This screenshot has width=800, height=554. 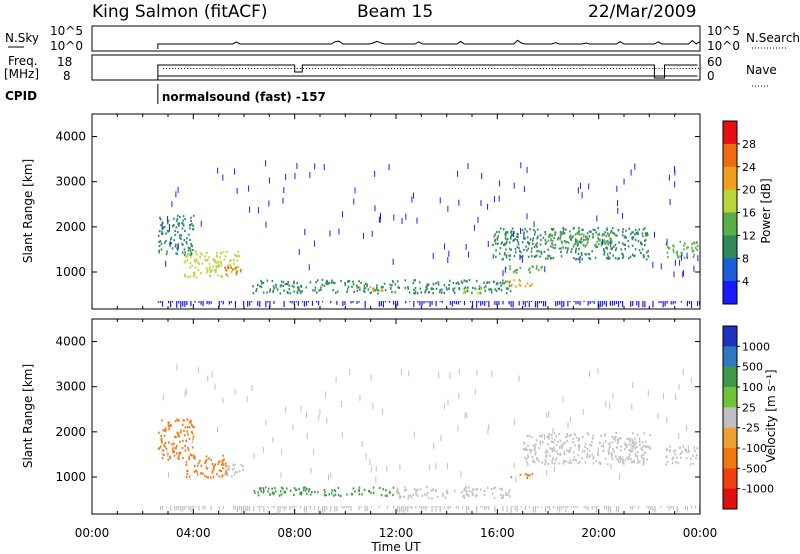 I want to click on colorbar-tick-label: -100, so click(x=754, y=448).